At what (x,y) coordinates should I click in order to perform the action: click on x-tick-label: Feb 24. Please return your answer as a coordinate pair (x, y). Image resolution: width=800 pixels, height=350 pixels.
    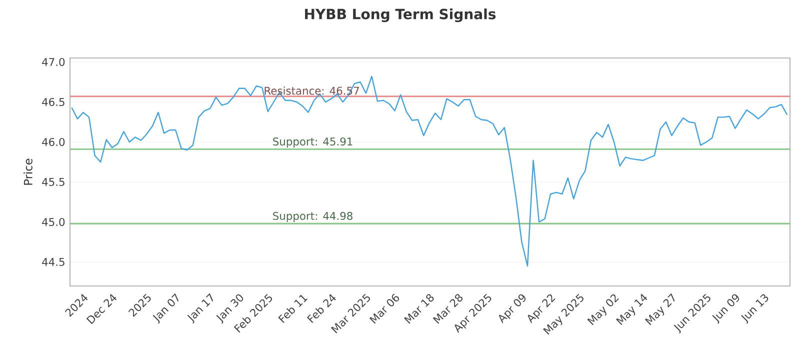
    Looking at the image, I should click on (321, 309).